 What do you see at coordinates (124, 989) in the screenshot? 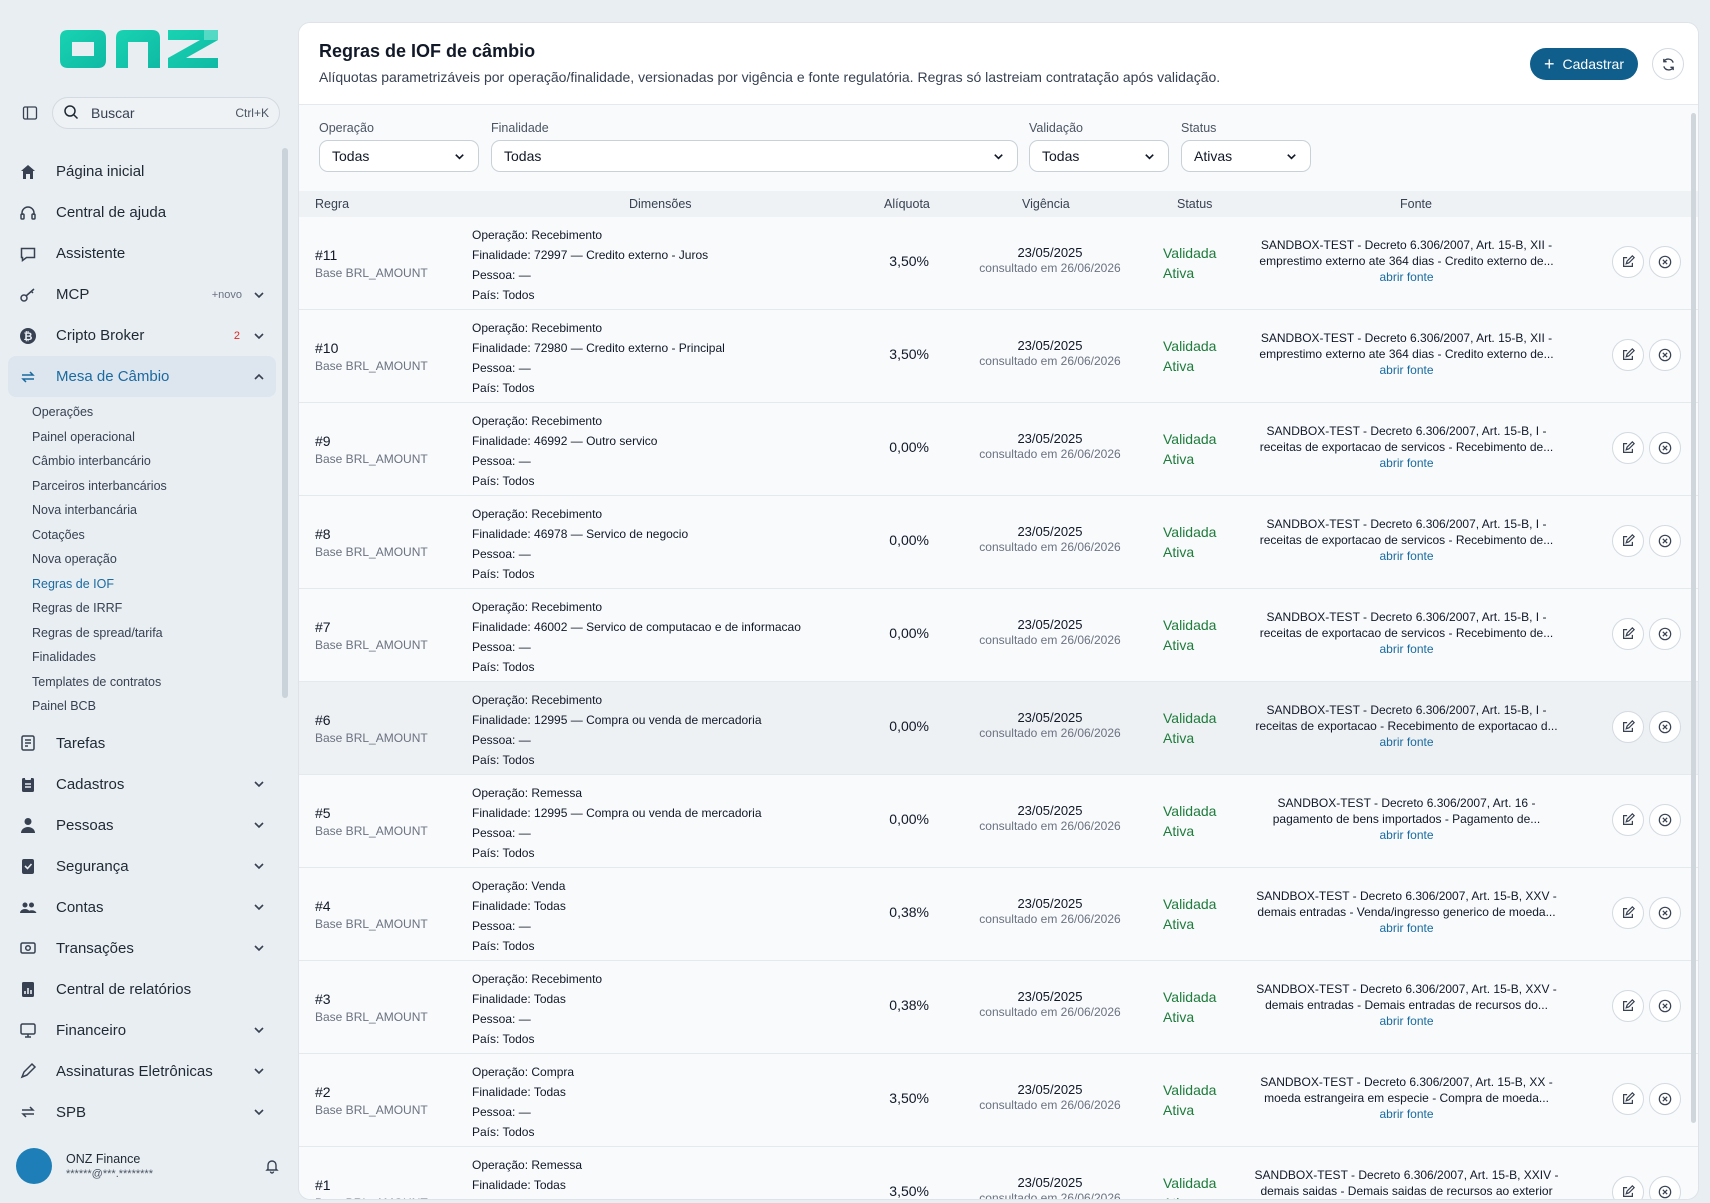
I see `sidebar-item-label: Central de relatórios` at bounding box center [124, 989].